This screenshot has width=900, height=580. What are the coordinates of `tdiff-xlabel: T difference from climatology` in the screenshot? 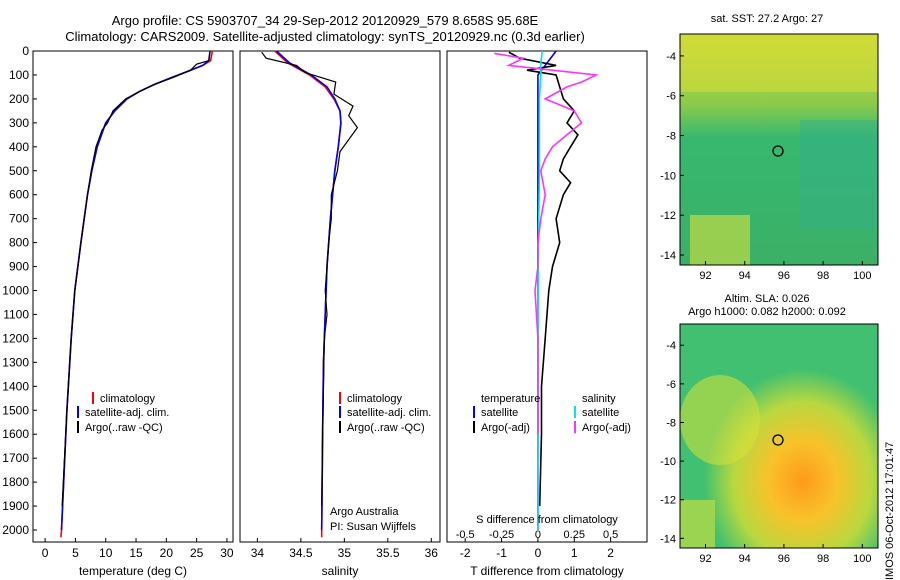 It's located at (547, 571).